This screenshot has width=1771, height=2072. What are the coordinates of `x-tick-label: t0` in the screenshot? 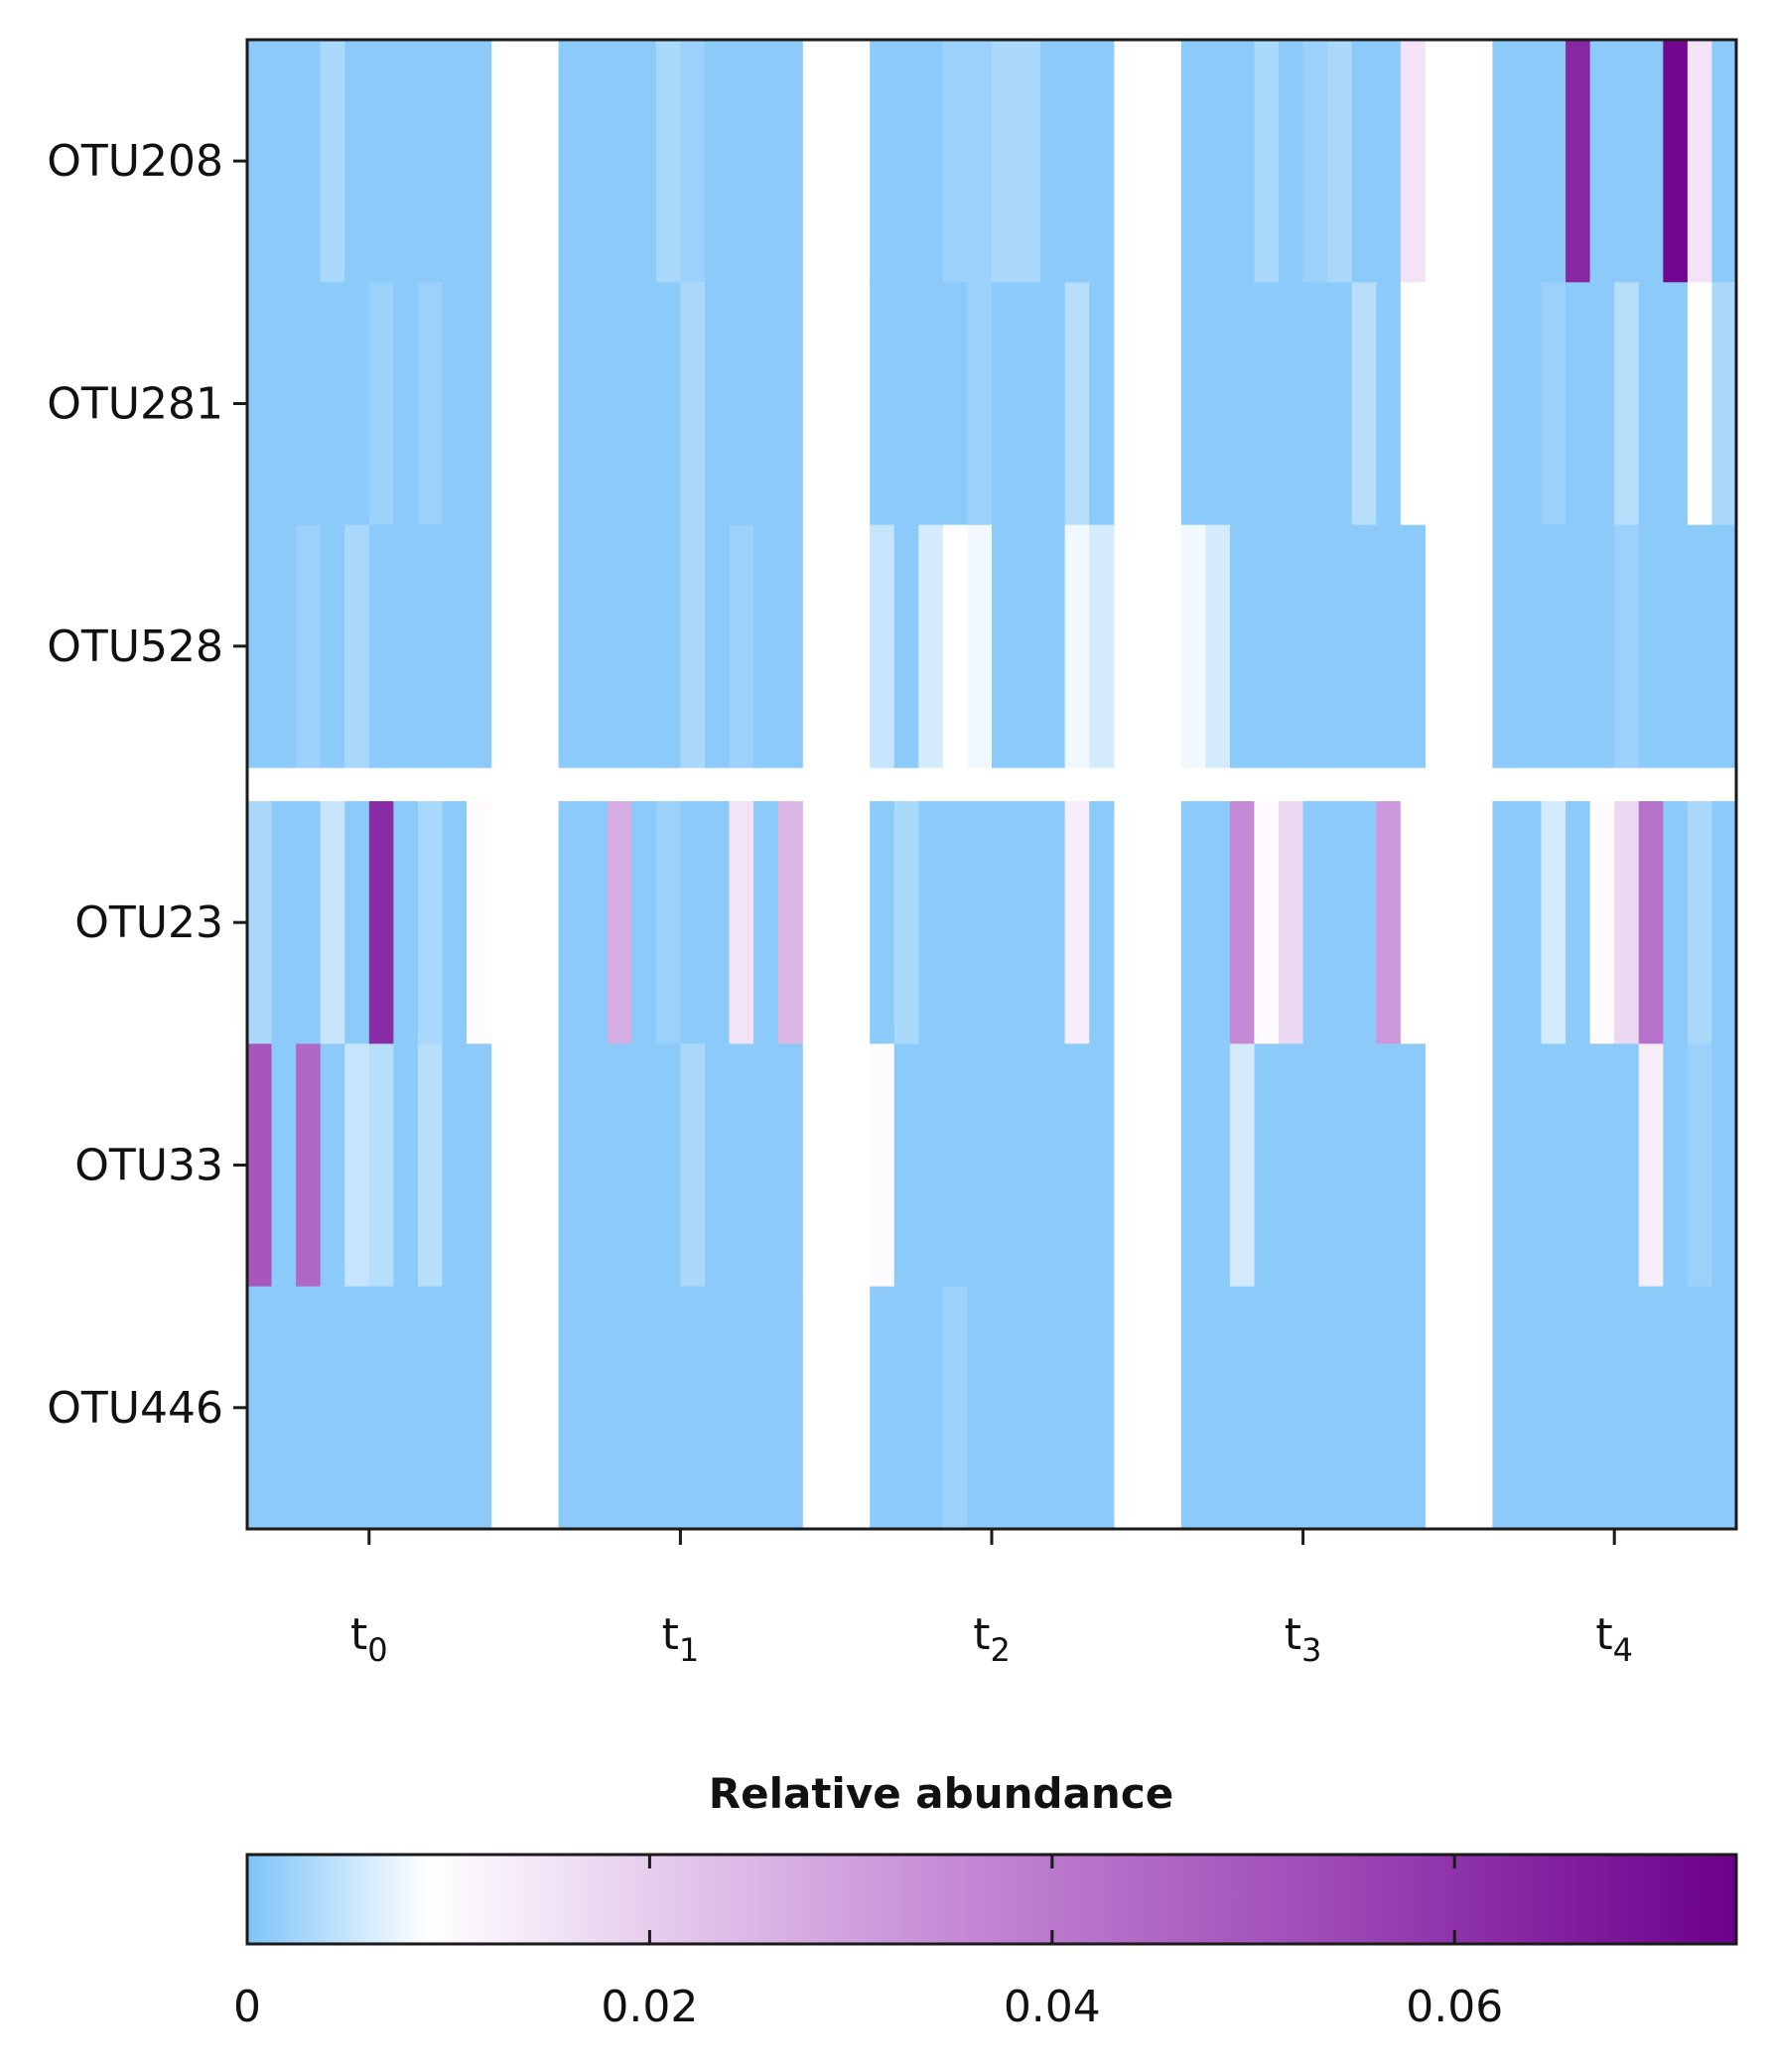 It's located at (369, 1639).